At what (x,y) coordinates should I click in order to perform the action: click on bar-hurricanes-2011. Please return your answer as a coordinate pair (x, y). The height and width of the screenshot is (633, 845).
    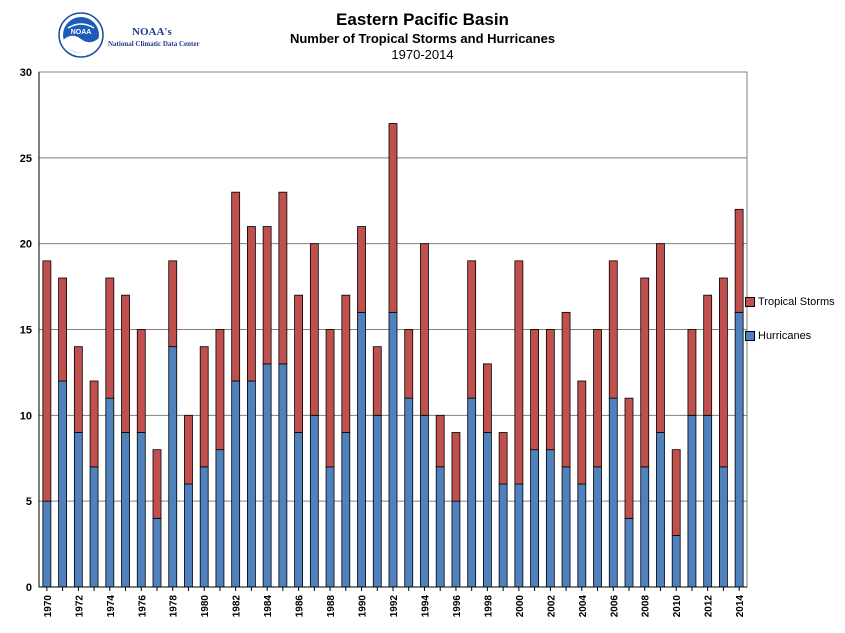
    Looking at the image, I should click on (692, 501).